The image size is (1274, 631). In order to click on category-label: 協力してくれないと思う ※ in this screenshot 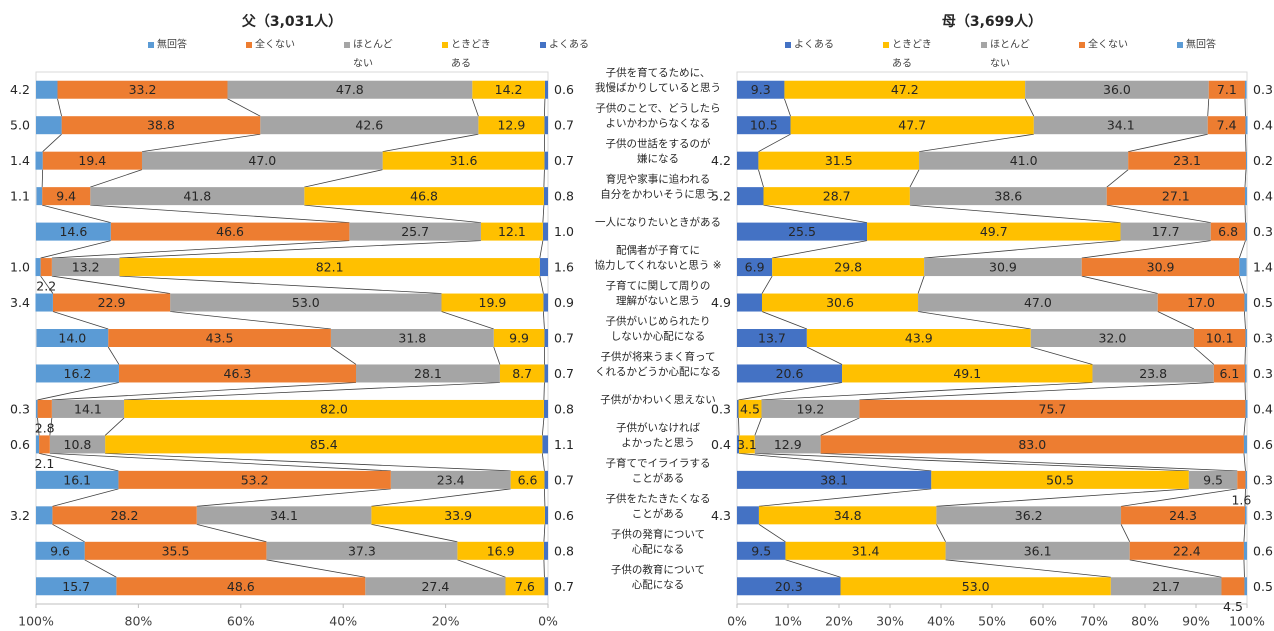, I will do `click(657, 265)`.